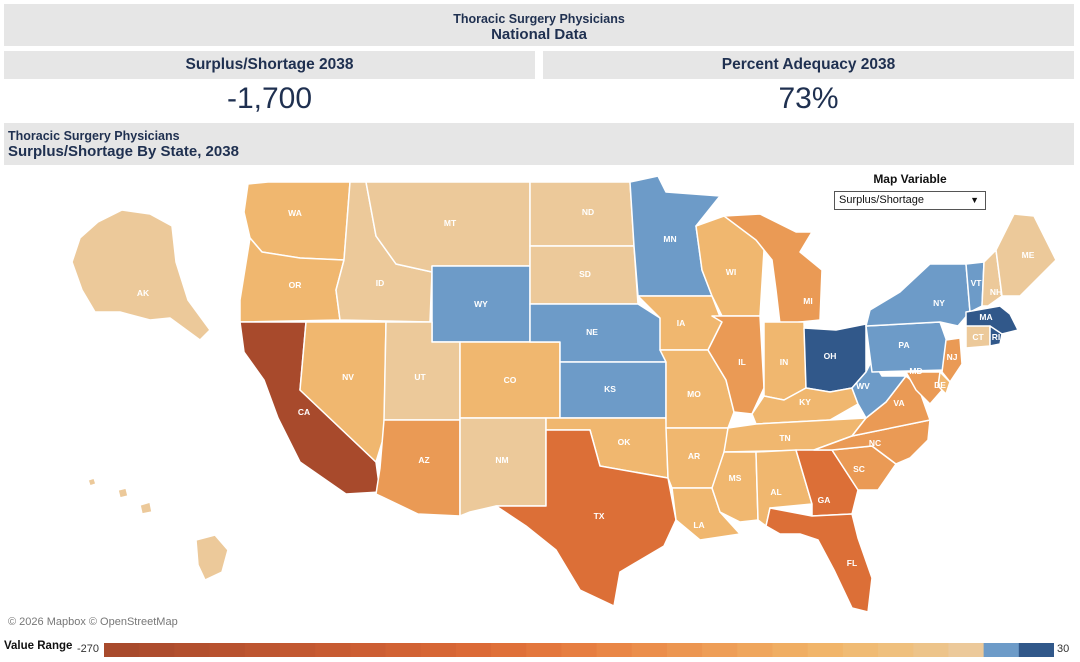 This screenshot has height=662, width=1080. Describe the element at coordinates (898, 403) in the screenshot. I see `label-va: VA` at that location.